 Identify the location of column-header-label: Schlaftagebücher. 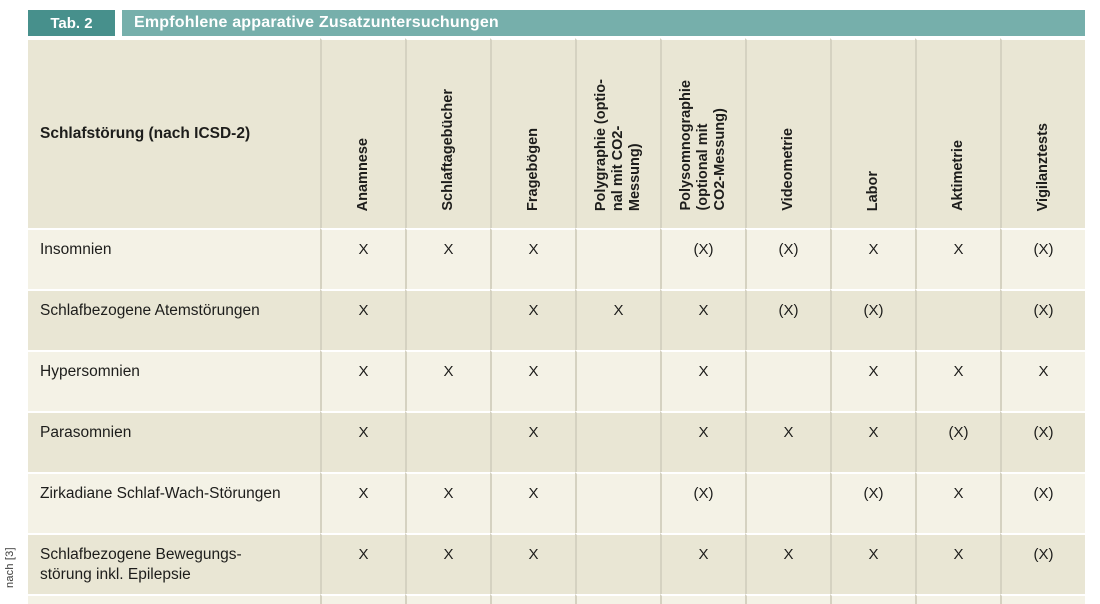
(447, 150).